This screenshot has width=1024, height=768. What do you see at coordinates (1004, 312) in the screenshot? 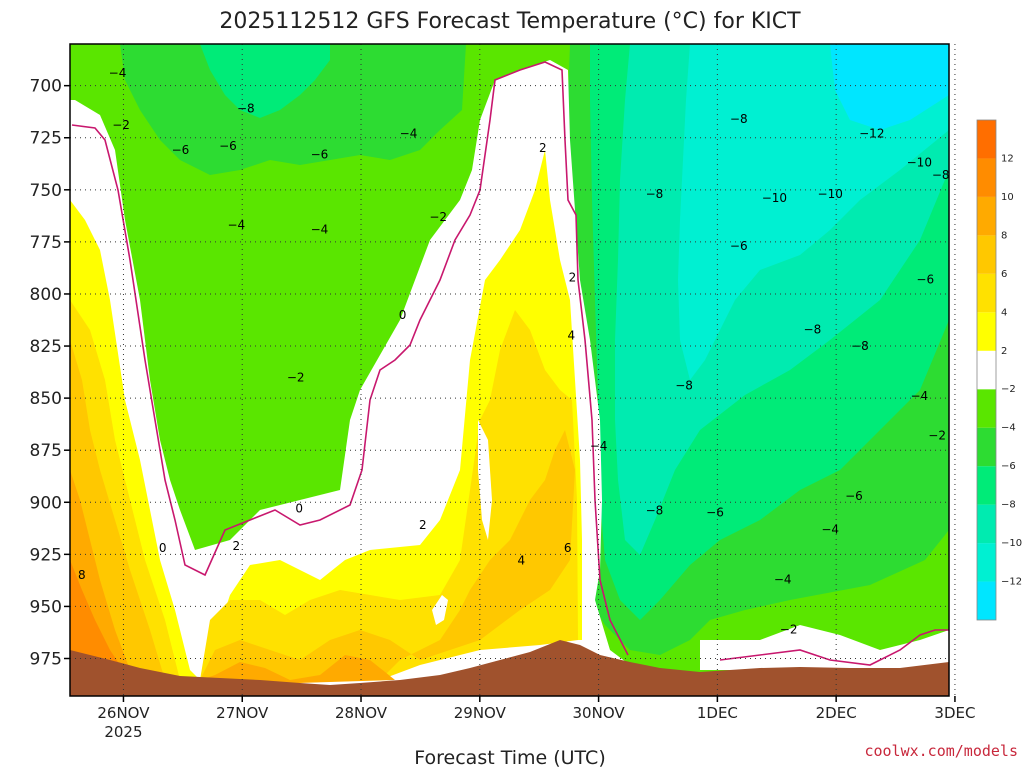
I see `colorbar-tick-label: 4` at bounding box center [1004, 312].